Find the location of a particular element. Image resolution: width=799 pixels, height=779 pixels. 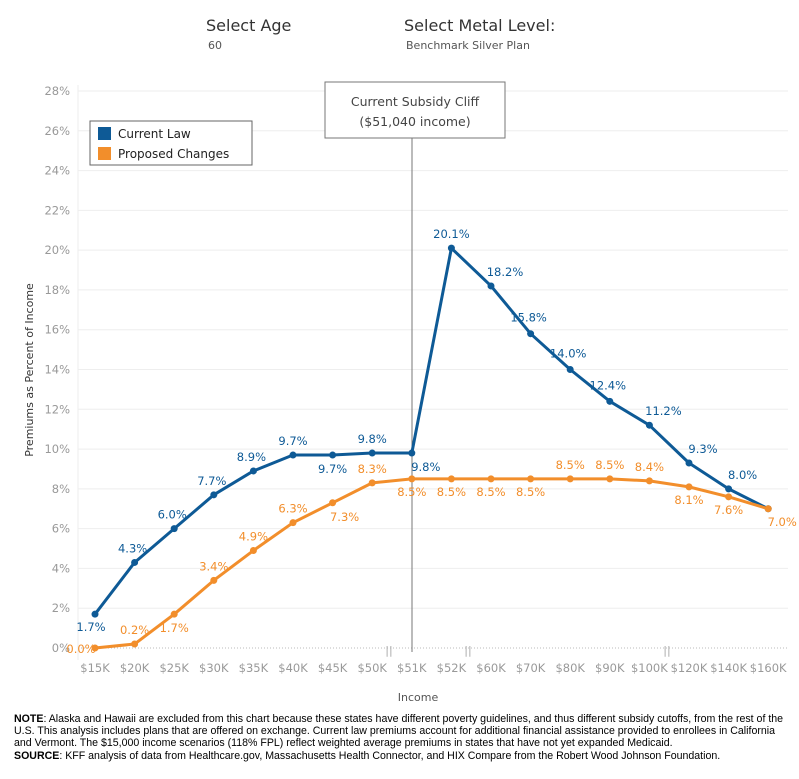

x-tick-label: $70K is located at coordinates (531, 668).